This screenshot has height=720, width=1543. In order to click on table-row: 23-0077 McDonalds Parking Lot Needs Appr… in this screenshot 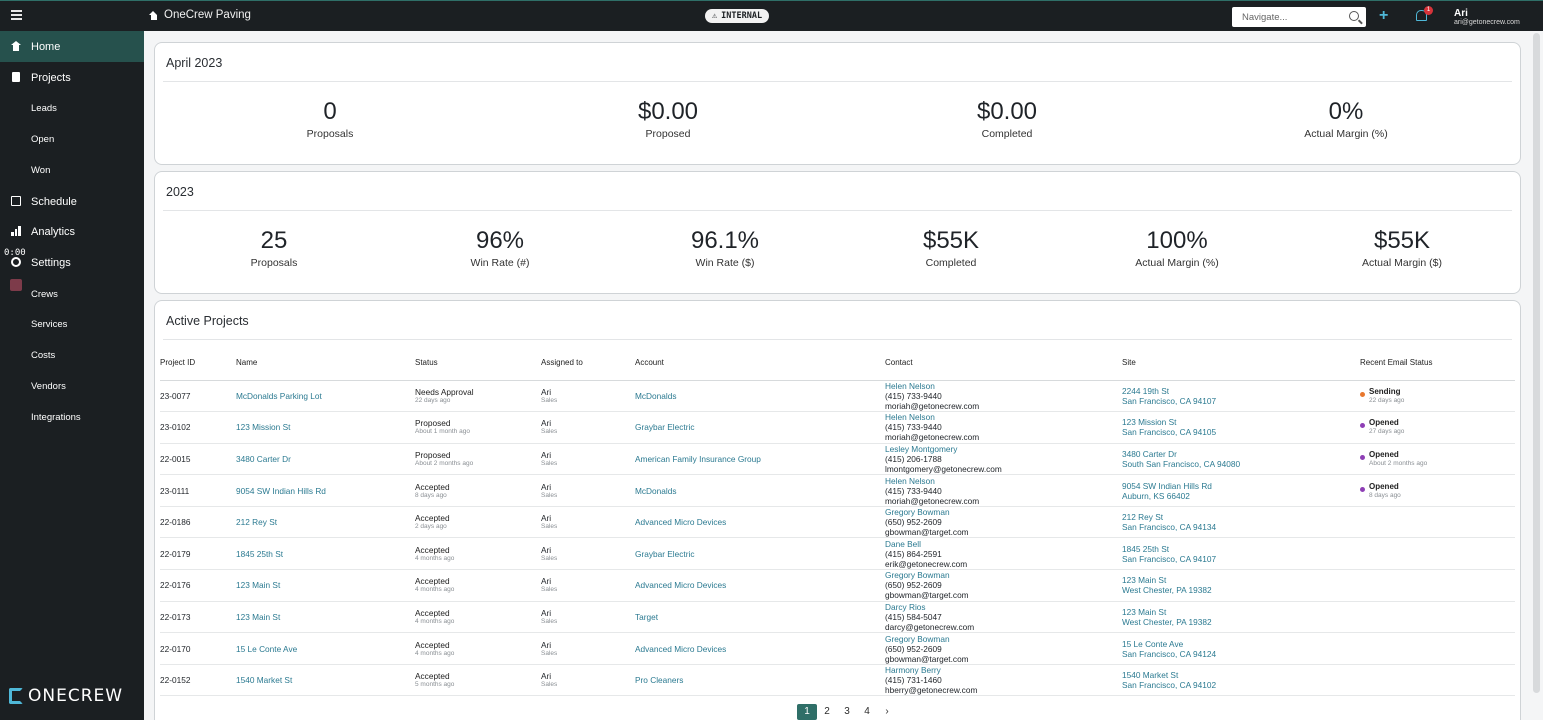, I will do `click(837, 396)`.